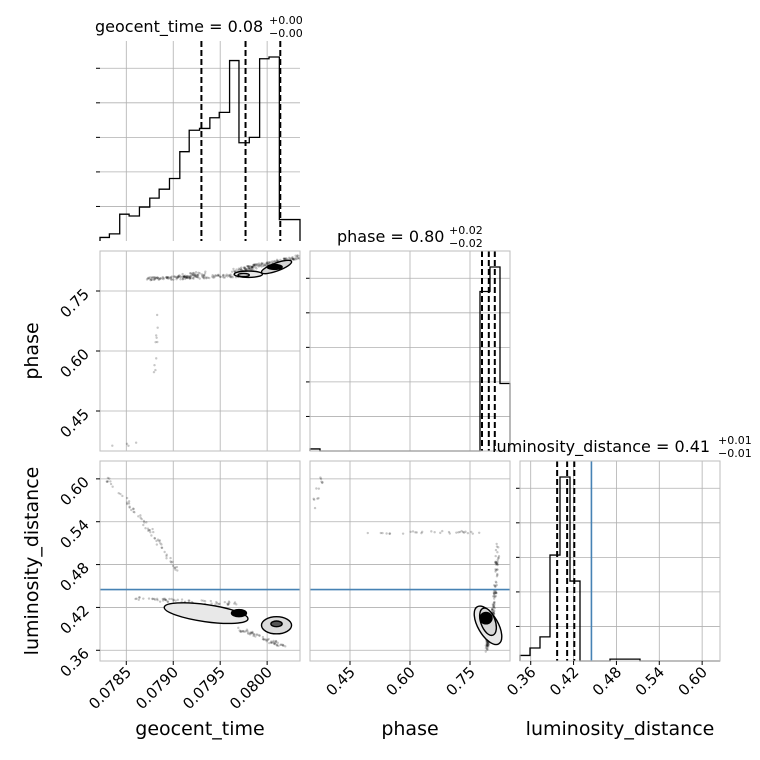 The width and height of the screenshot is (760, 760). I want to click on xtick-label-phase: 0.75, so click(460, 681).